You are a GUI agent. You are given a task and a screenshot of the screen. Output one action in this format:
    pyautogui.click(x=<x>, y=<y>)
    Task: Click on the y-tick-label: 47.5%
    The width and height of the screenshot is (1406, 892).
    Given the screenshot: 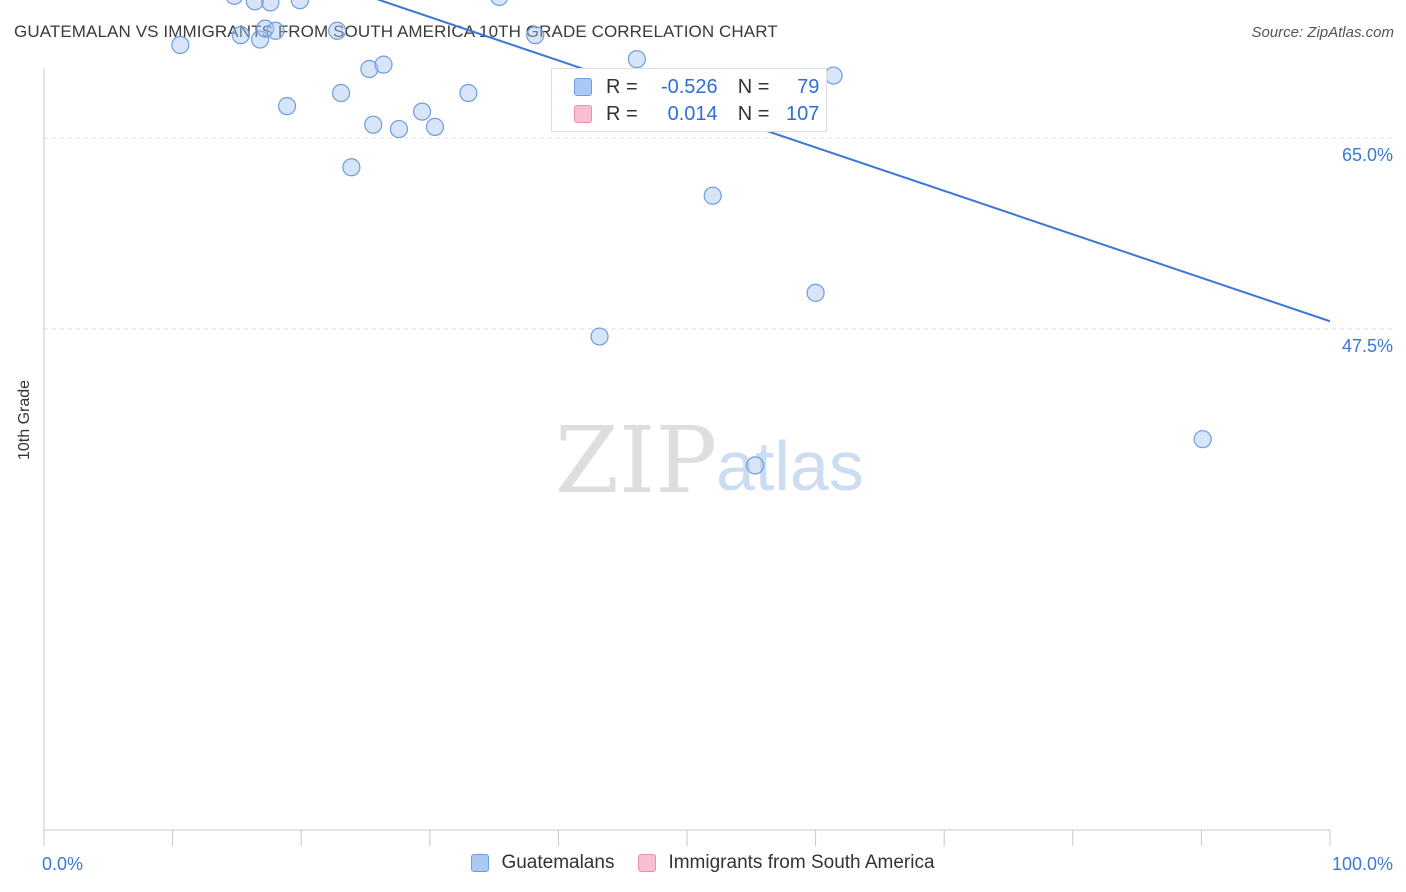 What is the action you would take?
    pyautogui.click(x=1367, y=346)
    